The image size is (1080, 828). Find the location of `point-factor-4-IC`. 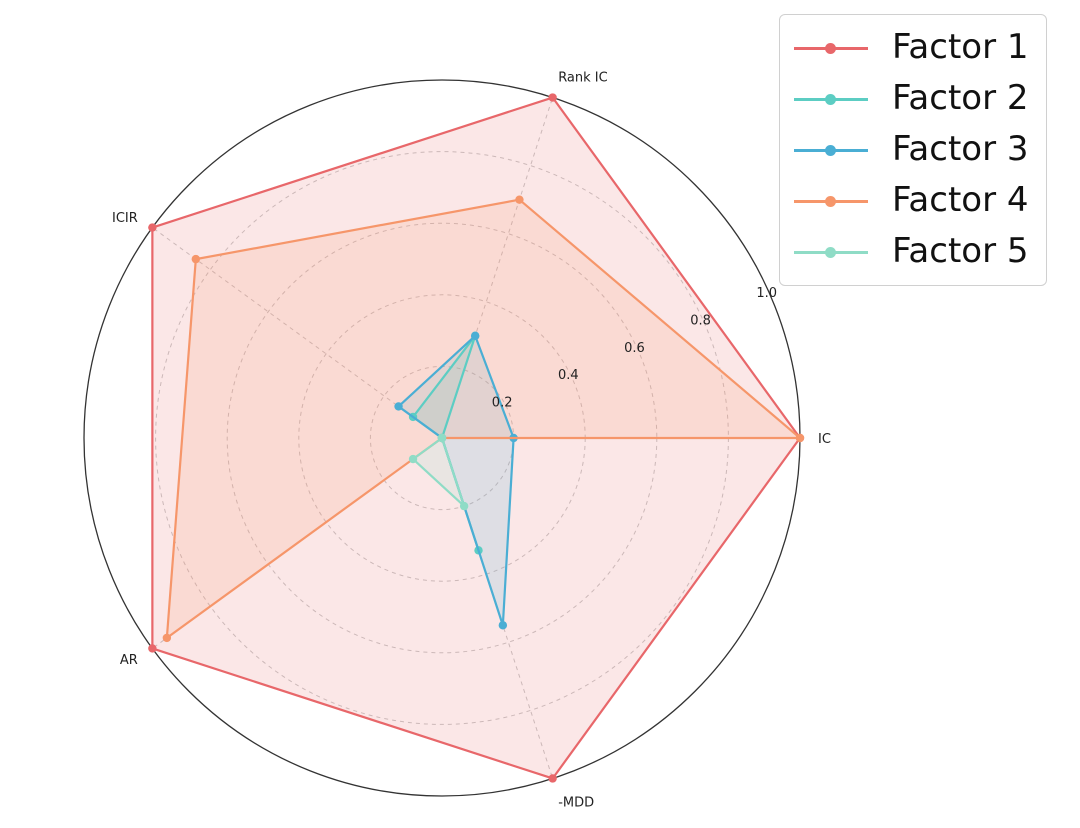

point-factor-4-IC is located at coordinates (800, 438).